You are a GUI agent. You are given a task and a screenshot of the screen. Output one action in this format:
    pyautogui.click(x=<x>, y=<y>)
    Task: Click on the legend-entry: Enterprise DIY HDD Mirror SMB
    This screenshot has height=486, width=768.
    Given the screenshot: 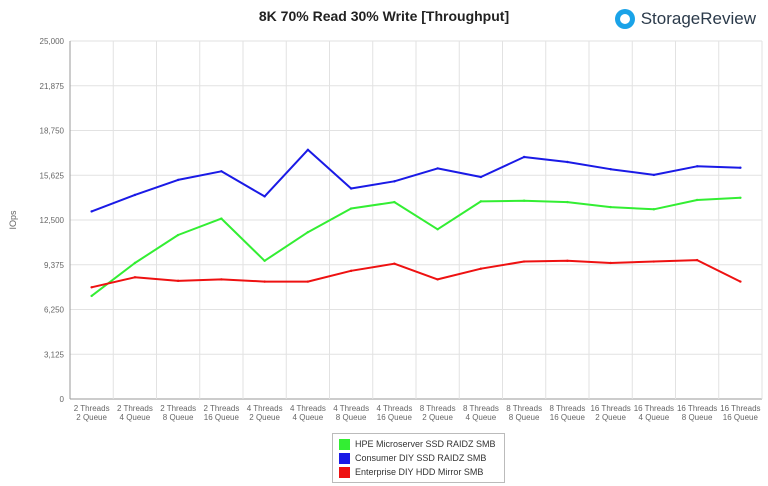 What is the action you would take?
    pyautogui.click(x=417, y=472)
    